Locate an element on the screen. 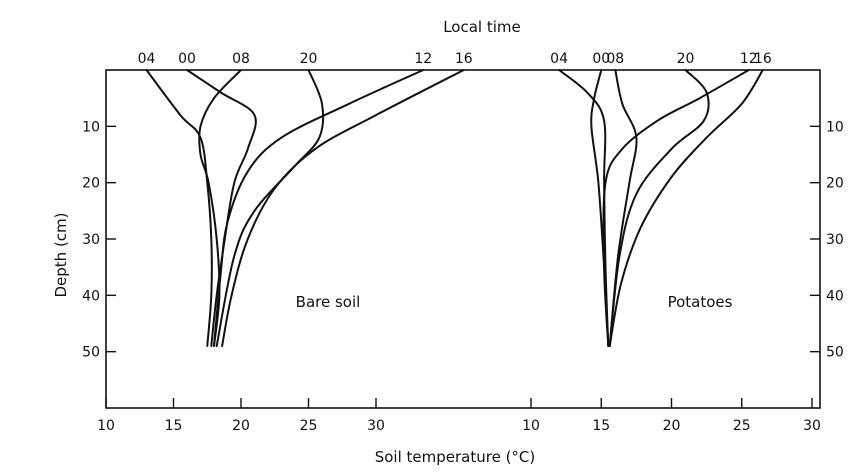  potatoes-x-tick-label-30: 30 is located at coordinates (812, 426).